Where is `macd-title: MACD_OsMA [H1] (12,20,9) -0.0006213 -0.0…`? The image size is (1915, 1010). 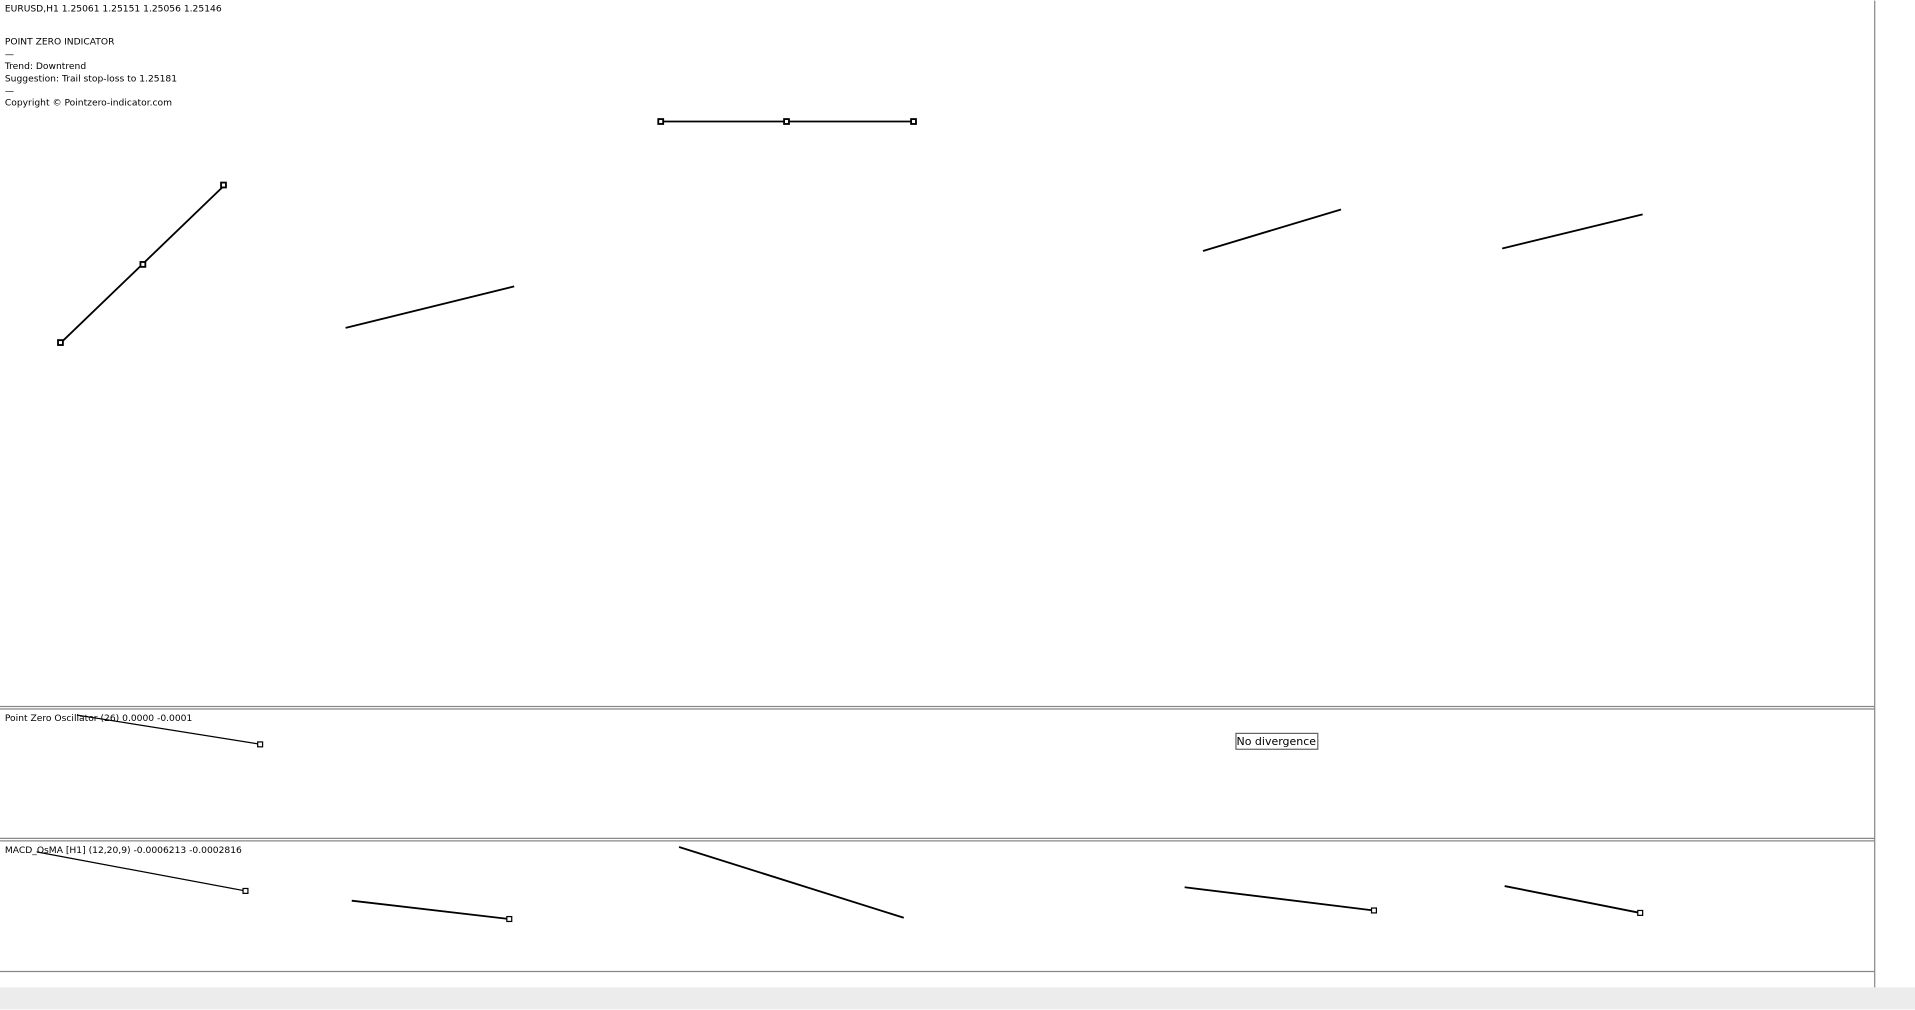 macd-title: MACD_OsMA [H1] (12,20,9) -0.0006213 -0.0… is located at coordinates (123, 851).